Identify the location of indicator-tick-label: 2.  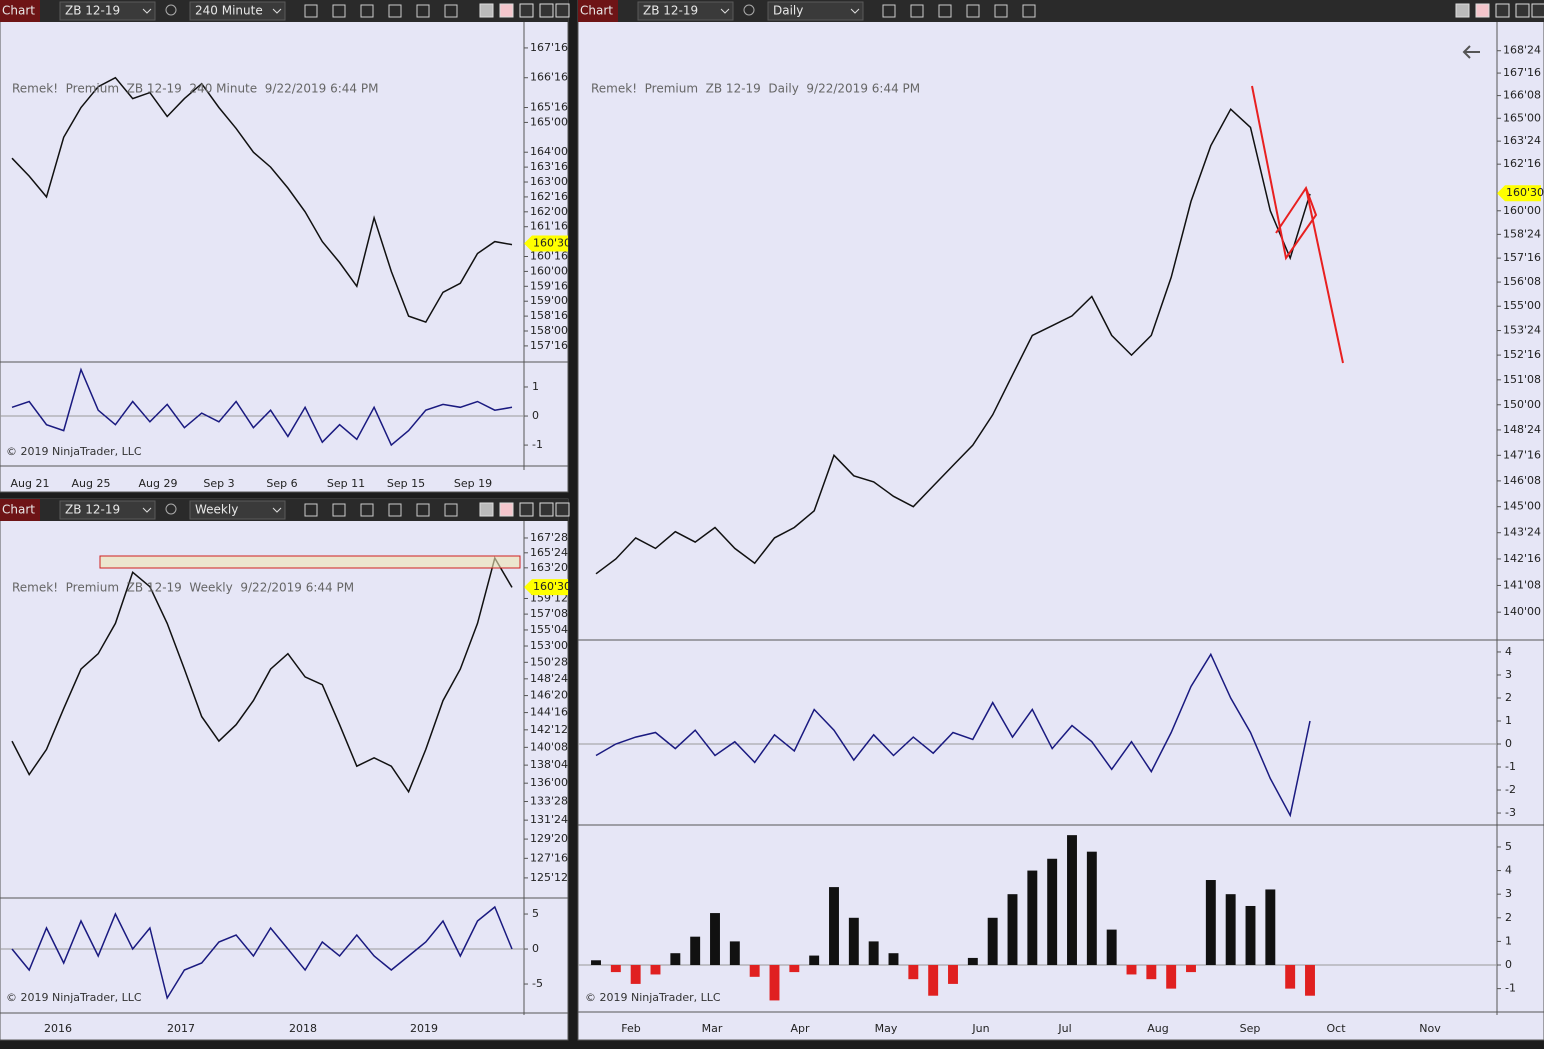
(1508, 697).